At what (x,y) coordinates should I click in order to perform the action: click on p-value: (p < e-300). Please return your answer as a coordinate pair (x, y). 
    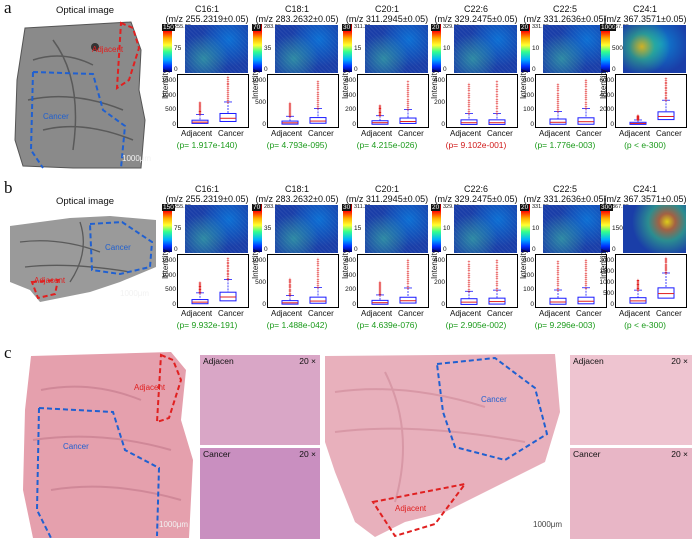
    Looking at the image, I should click on (645, 325).